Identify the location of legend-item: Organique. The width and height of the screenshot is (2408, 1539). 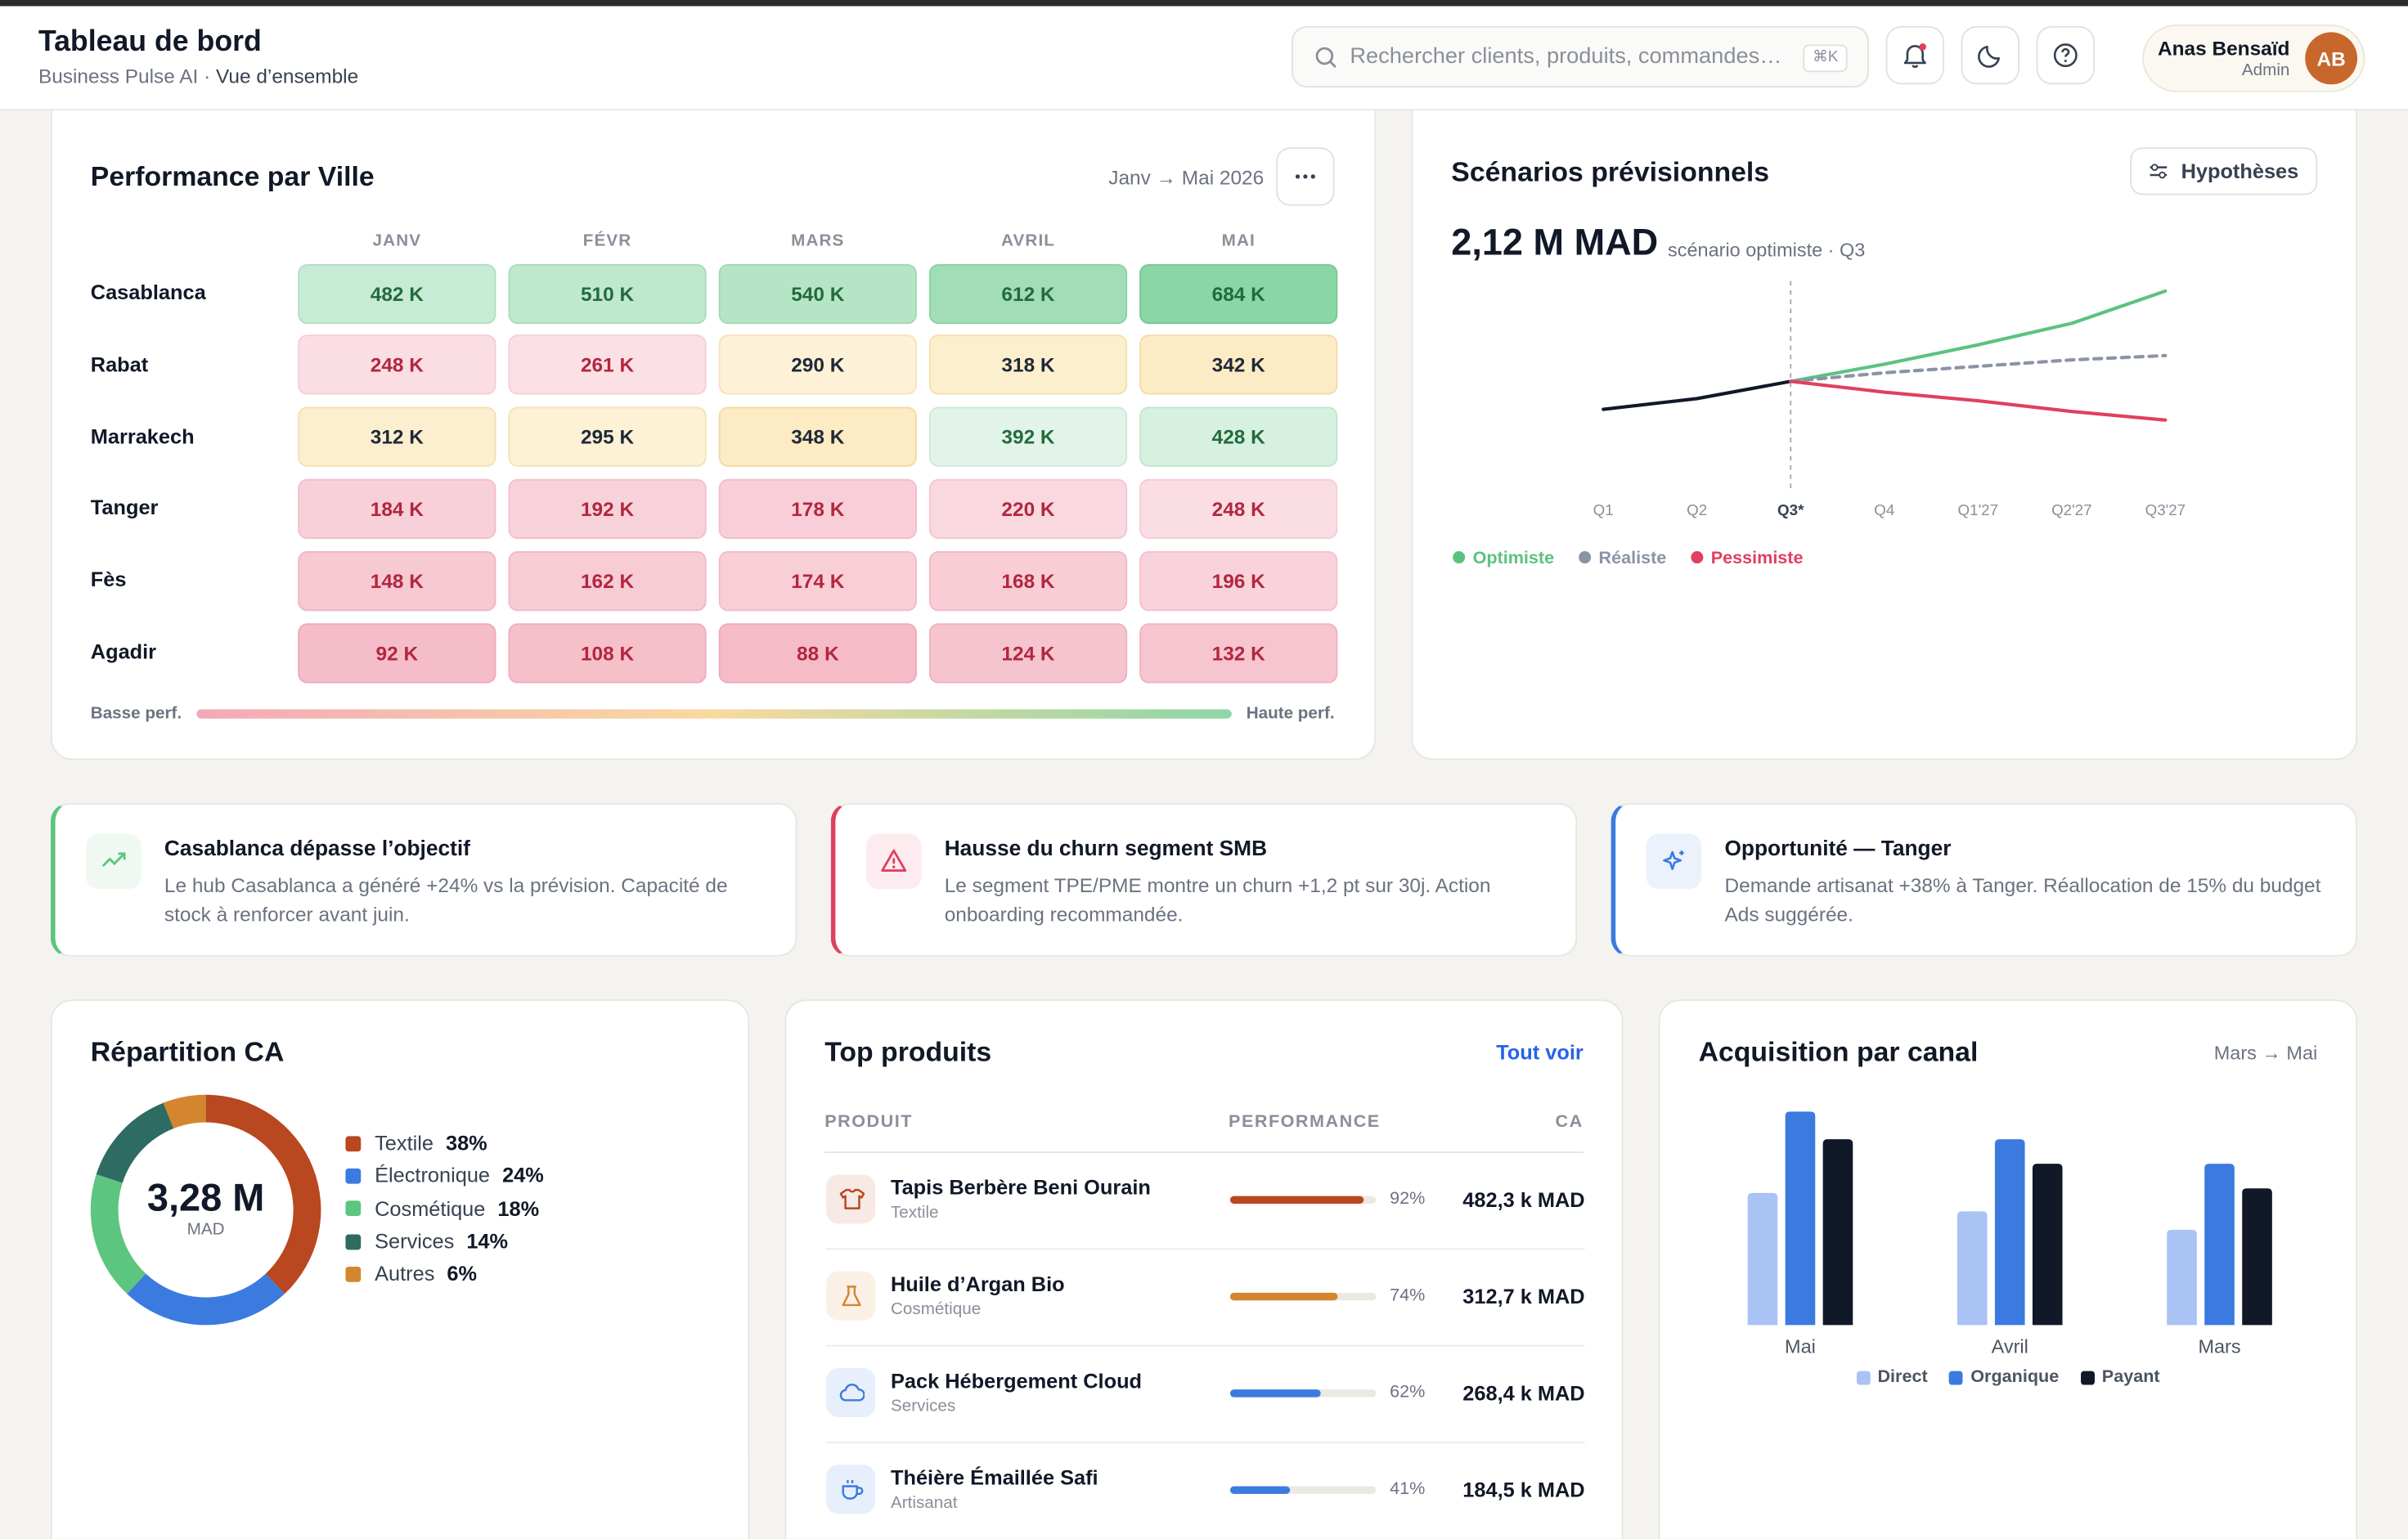
(2004, 1377).